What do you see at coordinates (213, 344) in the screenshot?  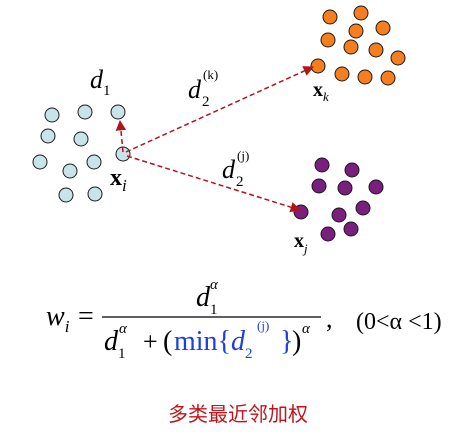 I see `formula-min: min{d2` at bounding box center [213, 344].